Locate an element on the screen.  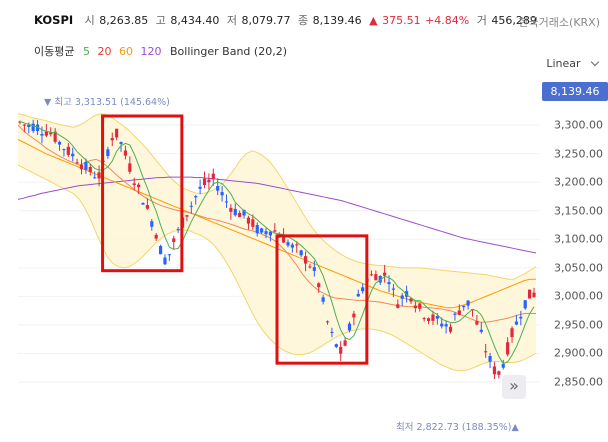
change-percent: +4.84% is located at coordinates (447, 20).